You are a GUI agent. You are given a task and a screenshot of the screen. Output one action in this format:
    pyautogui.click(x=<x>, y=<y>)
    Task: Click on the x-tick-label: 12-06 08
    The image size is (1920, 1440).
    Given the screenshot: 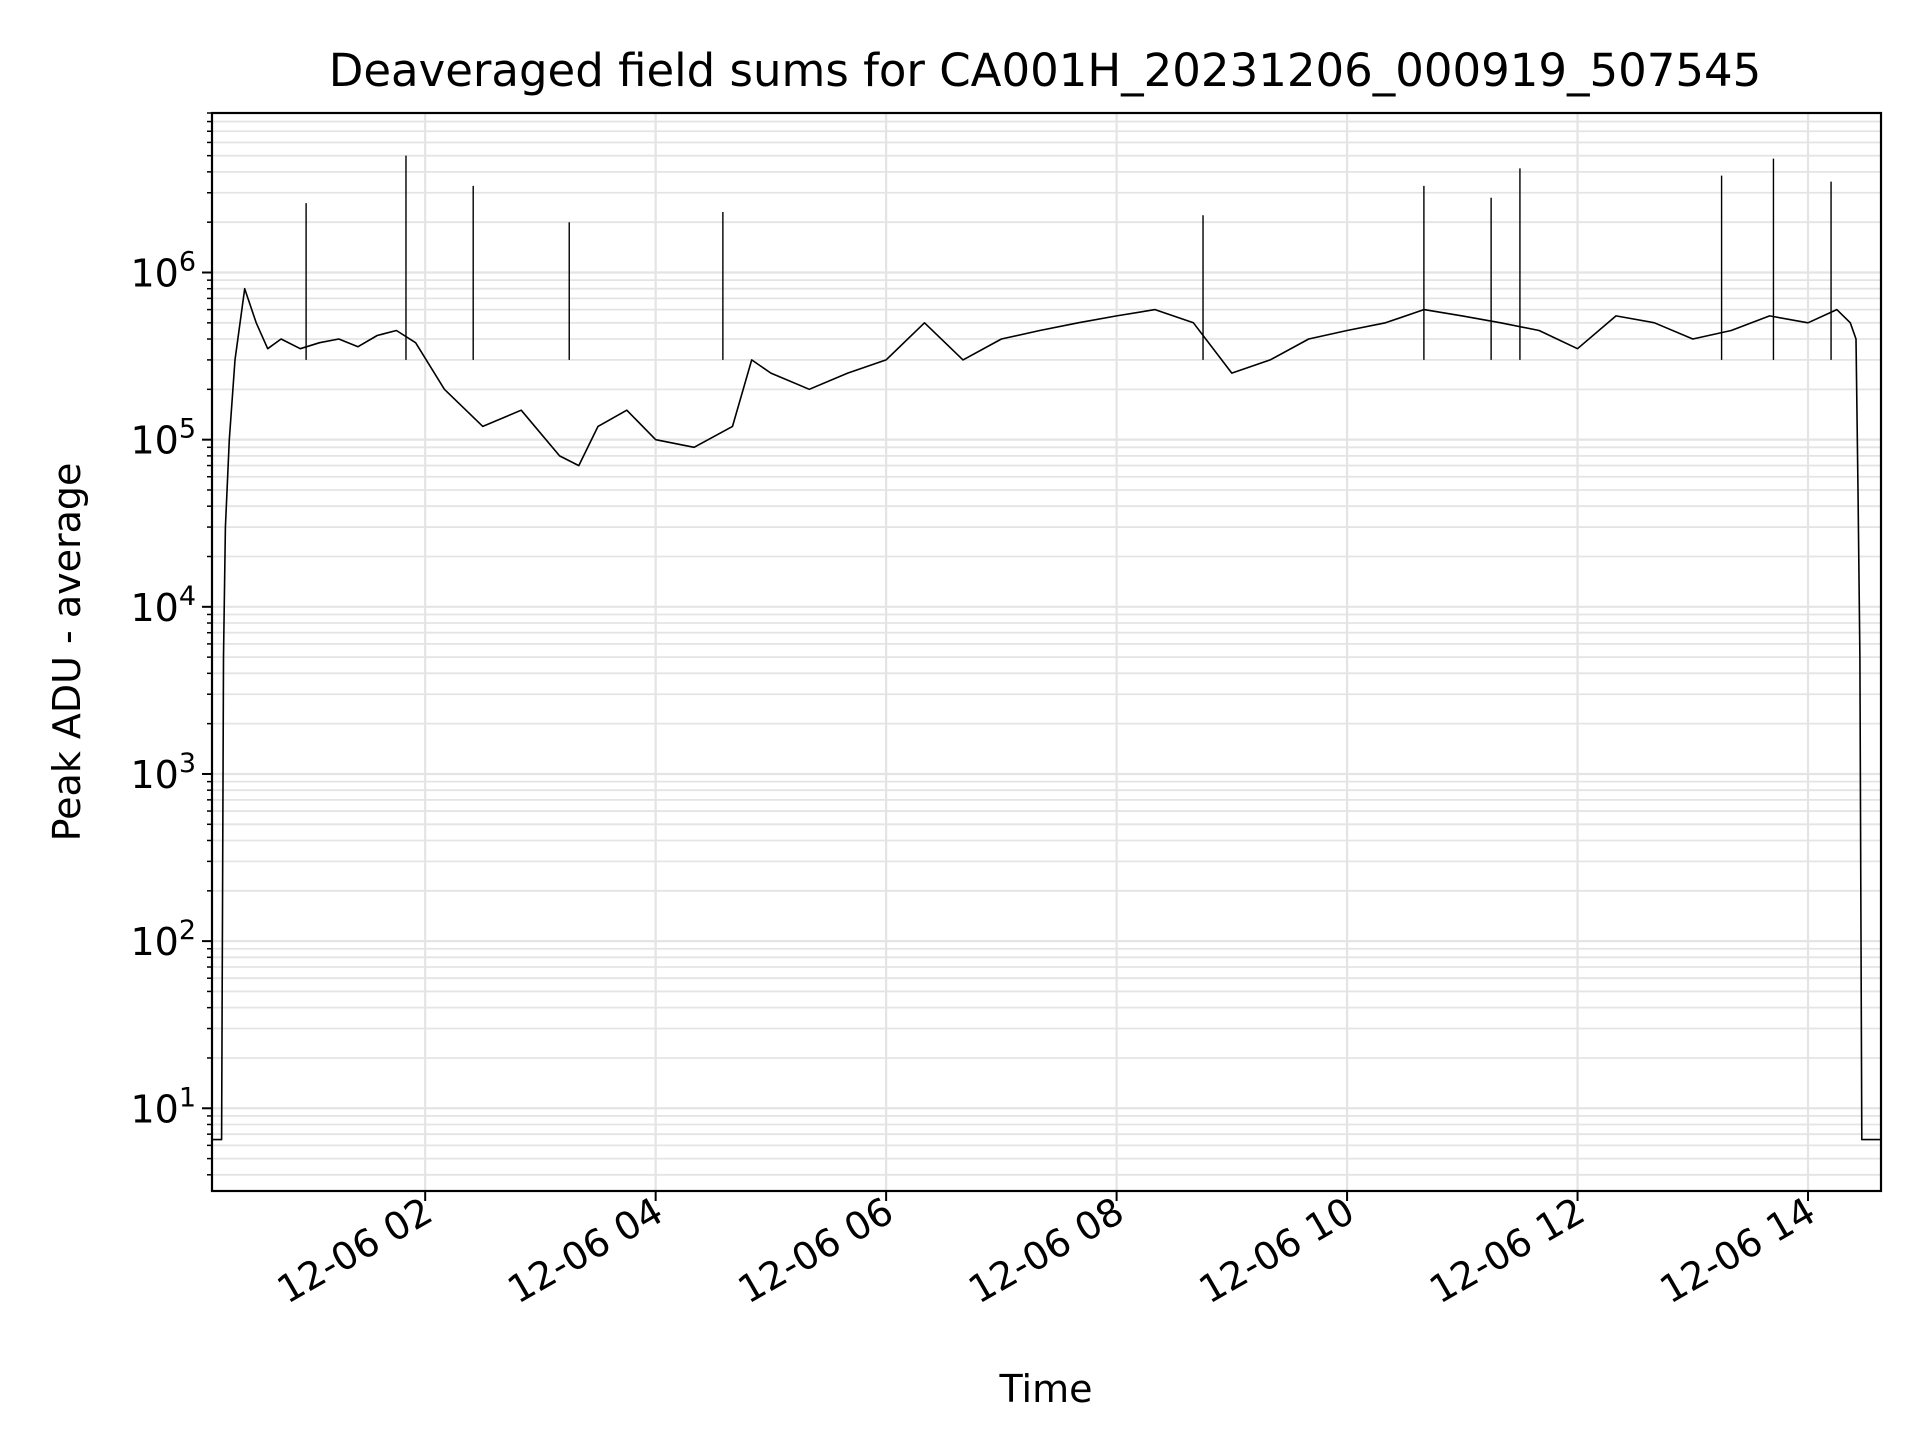 What is the action you would take?
    pyautogui.click(x=1046, y=1251)
    